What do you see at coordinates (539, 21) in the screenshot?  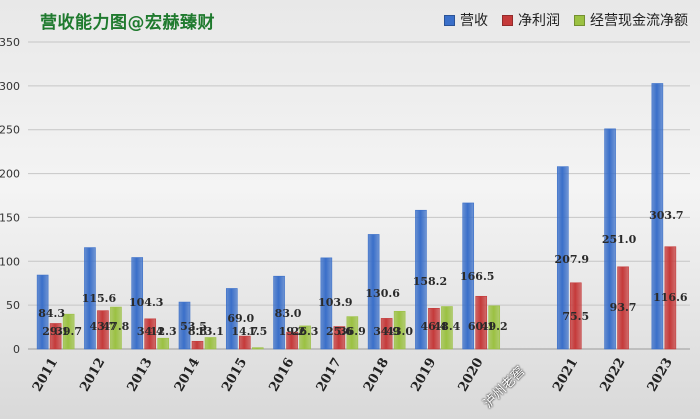 I see `legend-label-profit: 净利润` at bounding box center [539, 21].